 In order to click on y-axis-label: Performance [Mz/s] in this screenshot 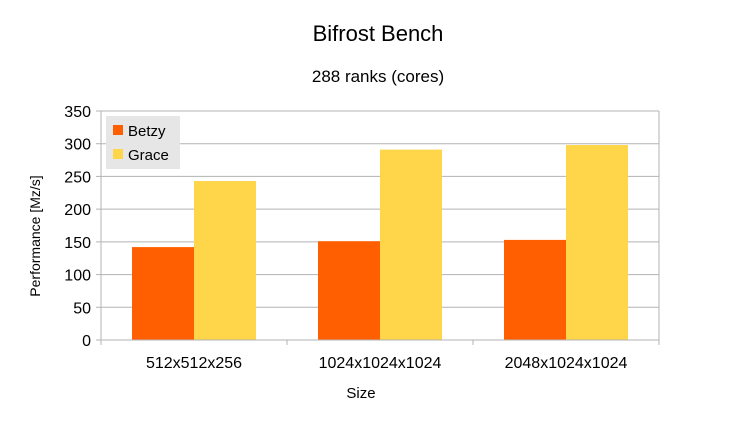, I will do `click(35, 235)`.